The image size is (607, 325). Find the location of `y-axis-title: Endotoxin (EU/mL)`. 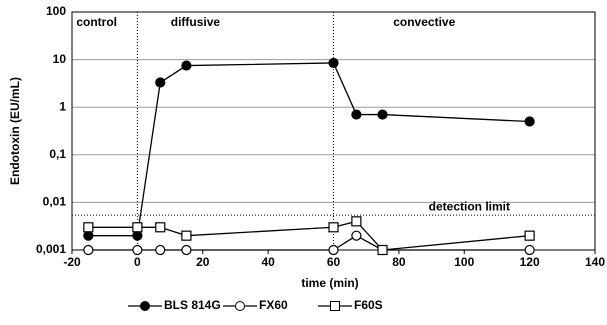

y-axis-title: Endotoxin (EU/mL) is located at coordinates (15, 131).